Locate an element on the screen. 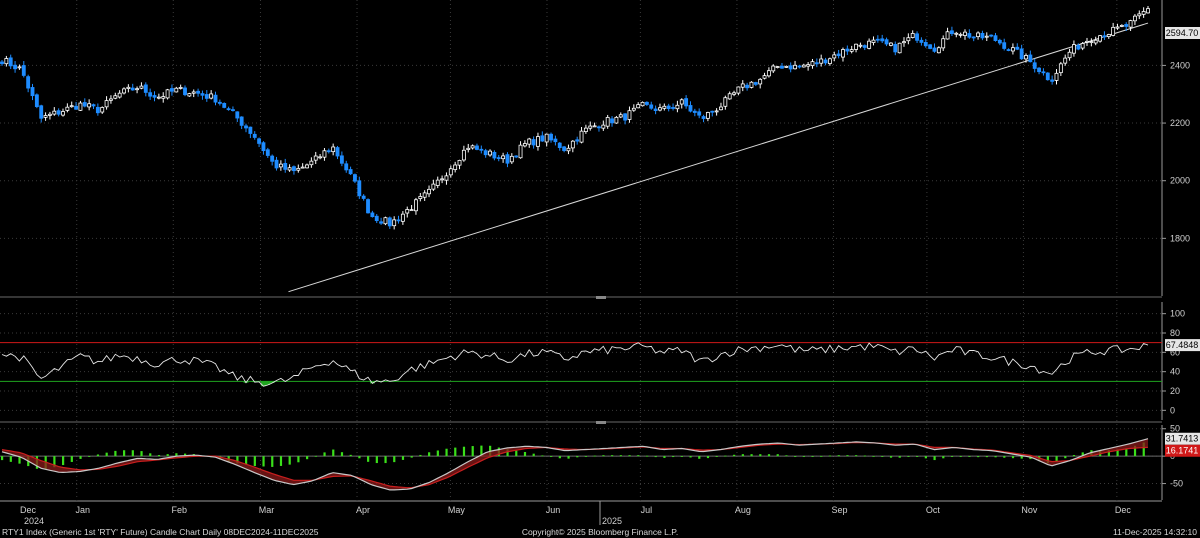 This screenshot has width=1200, height=538. macd-line is located at coordinates (575, 464).